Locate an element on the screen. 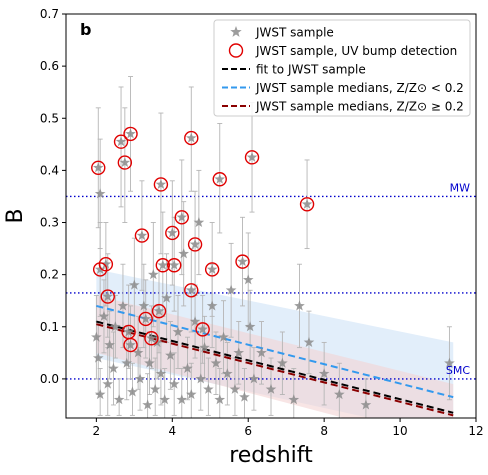  x-tick-label: 8 is located at coordinates (324, 431).